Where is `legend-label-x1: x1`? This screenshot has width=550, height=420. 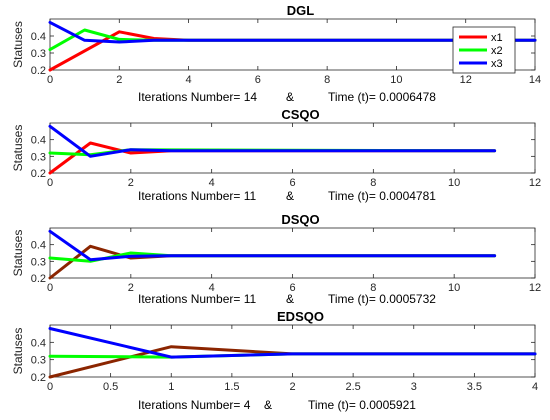
legend-label-x1: x1 is located at coordinates (497, 38).